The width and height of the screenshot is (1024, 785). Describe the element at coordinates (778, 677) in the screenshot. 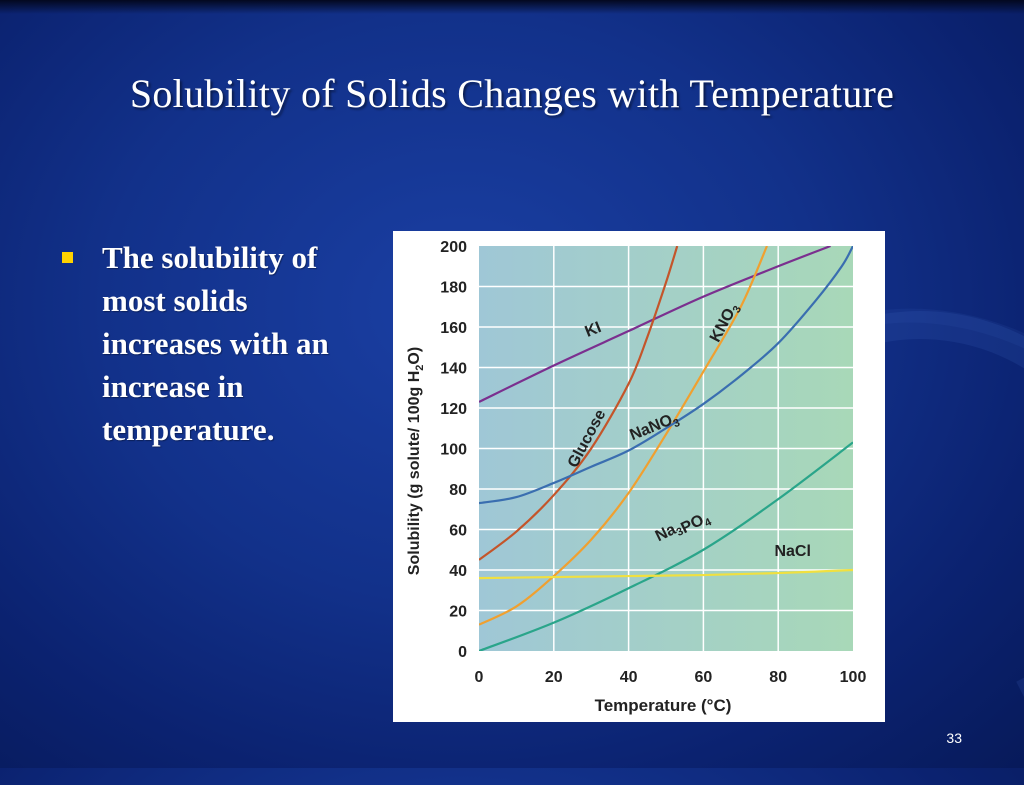

I see `x-tick-label: 80` at that location.